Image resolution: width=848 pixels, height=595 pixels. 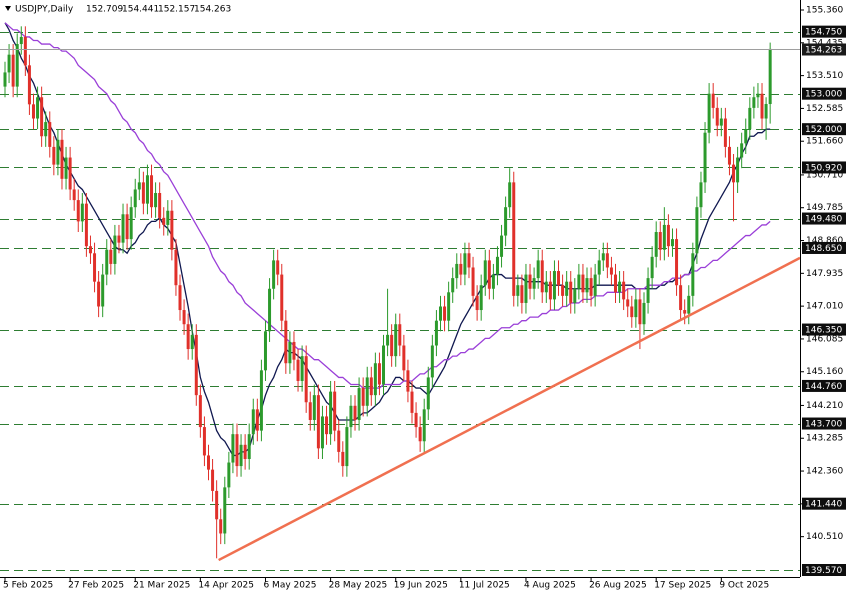 What do you see at coordinates (421, 586) in the screenshot?
I see `x-tick-label: 19 Jun 2025` at bounding box center [421, 586].